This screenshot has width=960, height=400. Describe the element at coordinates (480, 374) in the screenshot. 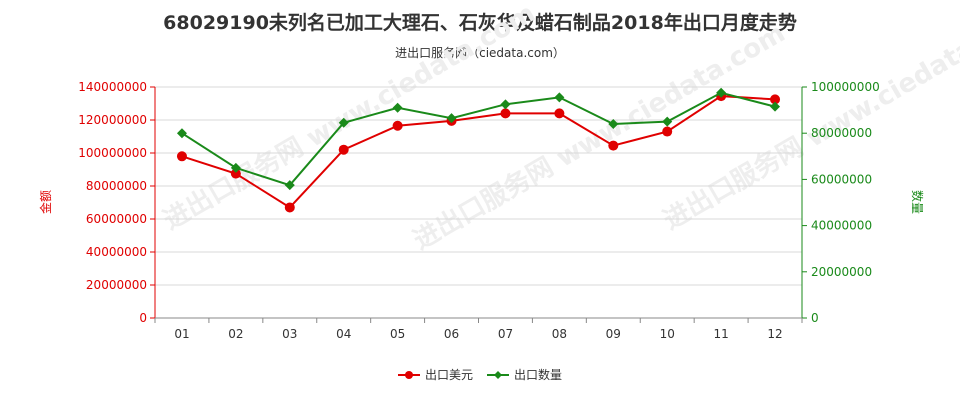

I see `legend: 出口美元 出口数量` at that location.